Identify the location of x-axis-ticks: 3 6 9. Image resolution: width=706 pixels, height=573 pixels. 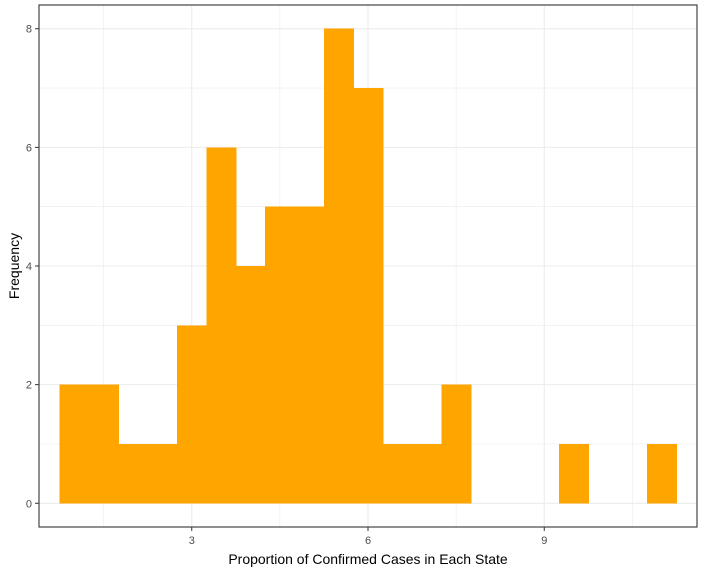
(368, 537).